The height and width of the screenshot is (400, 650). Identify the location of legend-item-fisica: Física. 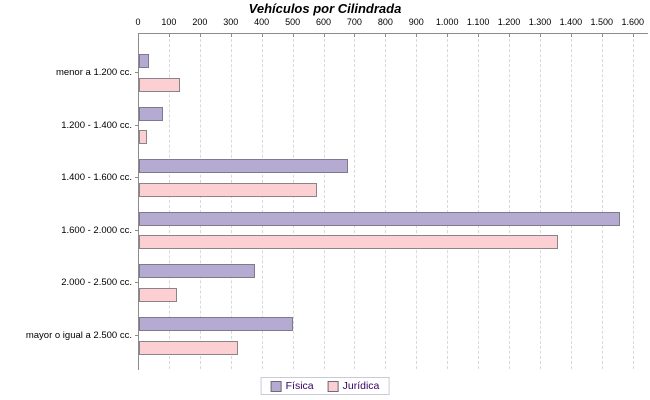
(292, 386).